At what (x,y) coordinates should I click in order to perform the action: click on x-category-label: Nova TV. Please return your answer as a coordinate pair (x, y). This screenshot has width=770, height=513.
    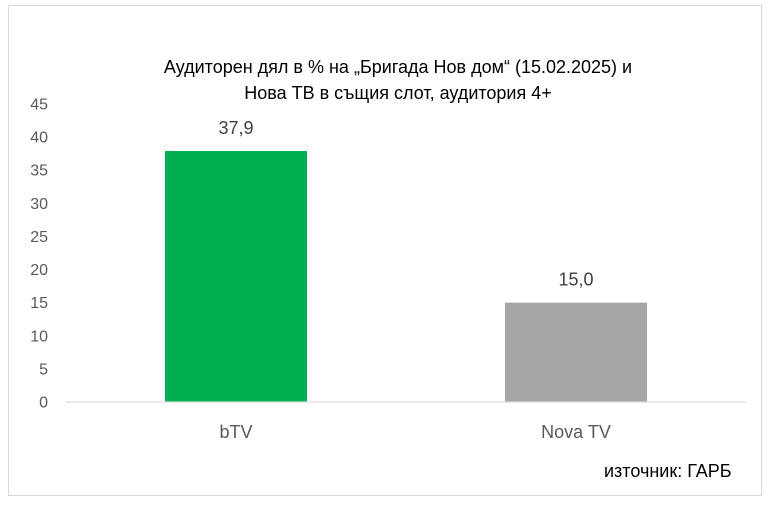
    Looking at the image, I should click on (576, 432).